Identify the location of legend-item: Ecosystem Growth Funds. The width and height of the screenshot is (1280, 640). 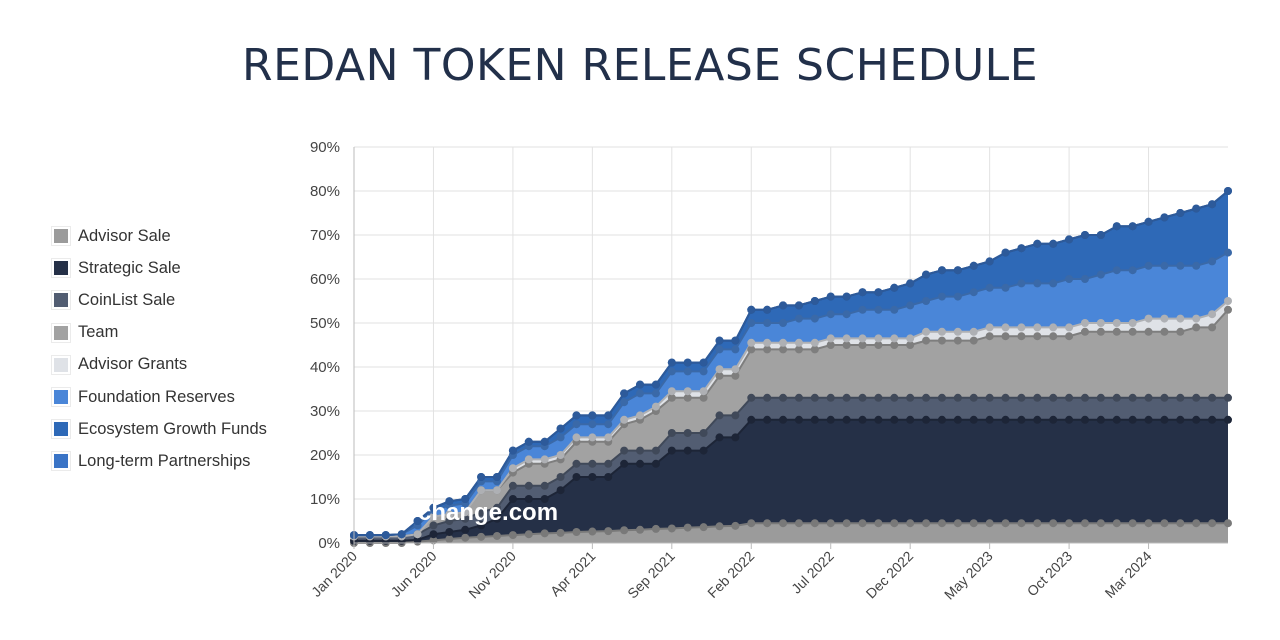
(159, 429).